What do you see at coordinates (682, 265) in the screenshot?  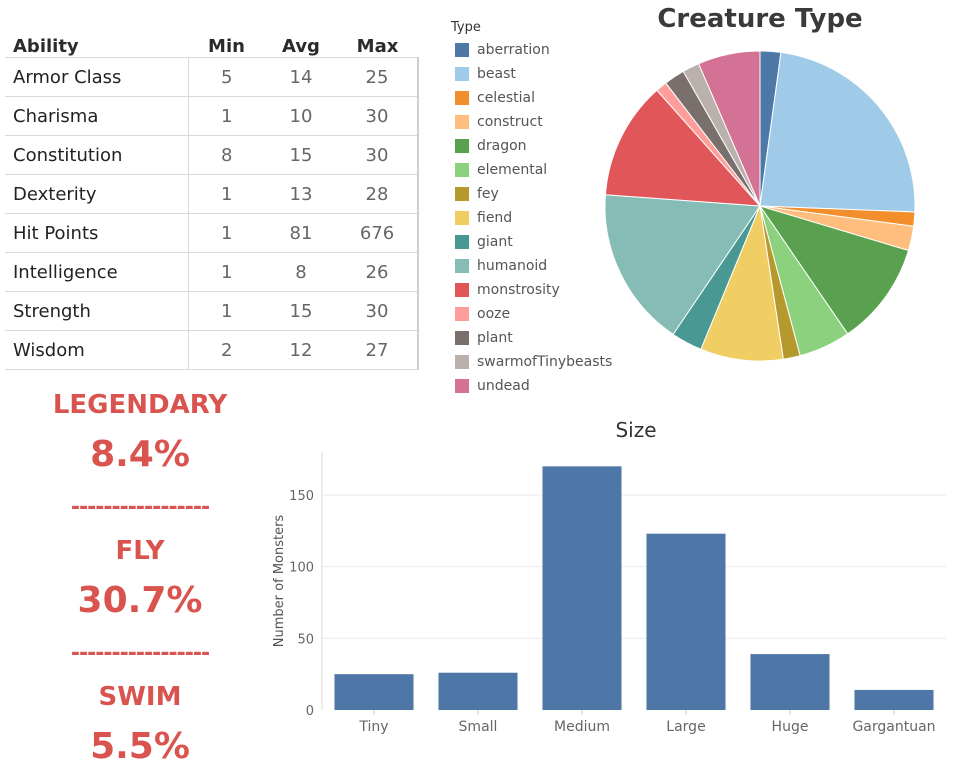 I see `pie-slice-humanoid` at bounding box center [682, 265].